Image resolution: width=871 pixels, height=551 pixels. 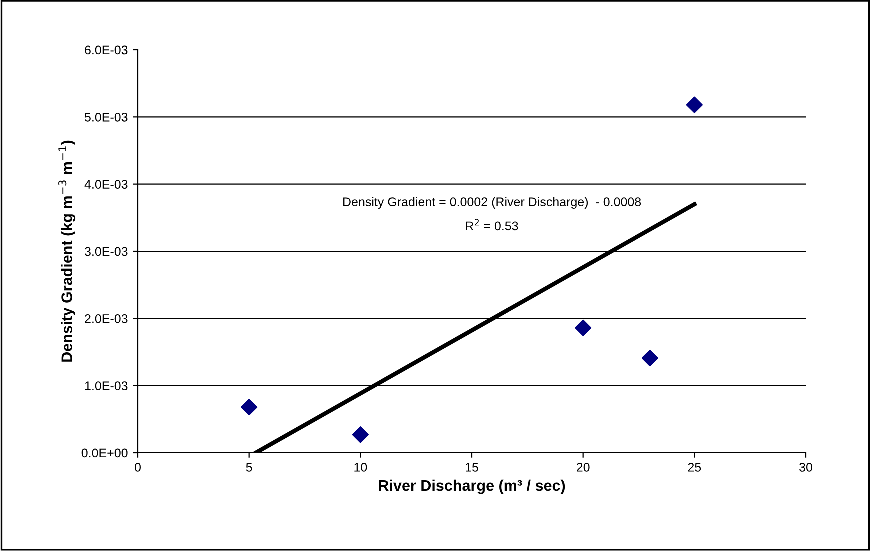 What do you see at coordinates (106, 184) in the screenshot?
I see `y-tick-label: 4.0E-03` at bounding box center [106, 184].